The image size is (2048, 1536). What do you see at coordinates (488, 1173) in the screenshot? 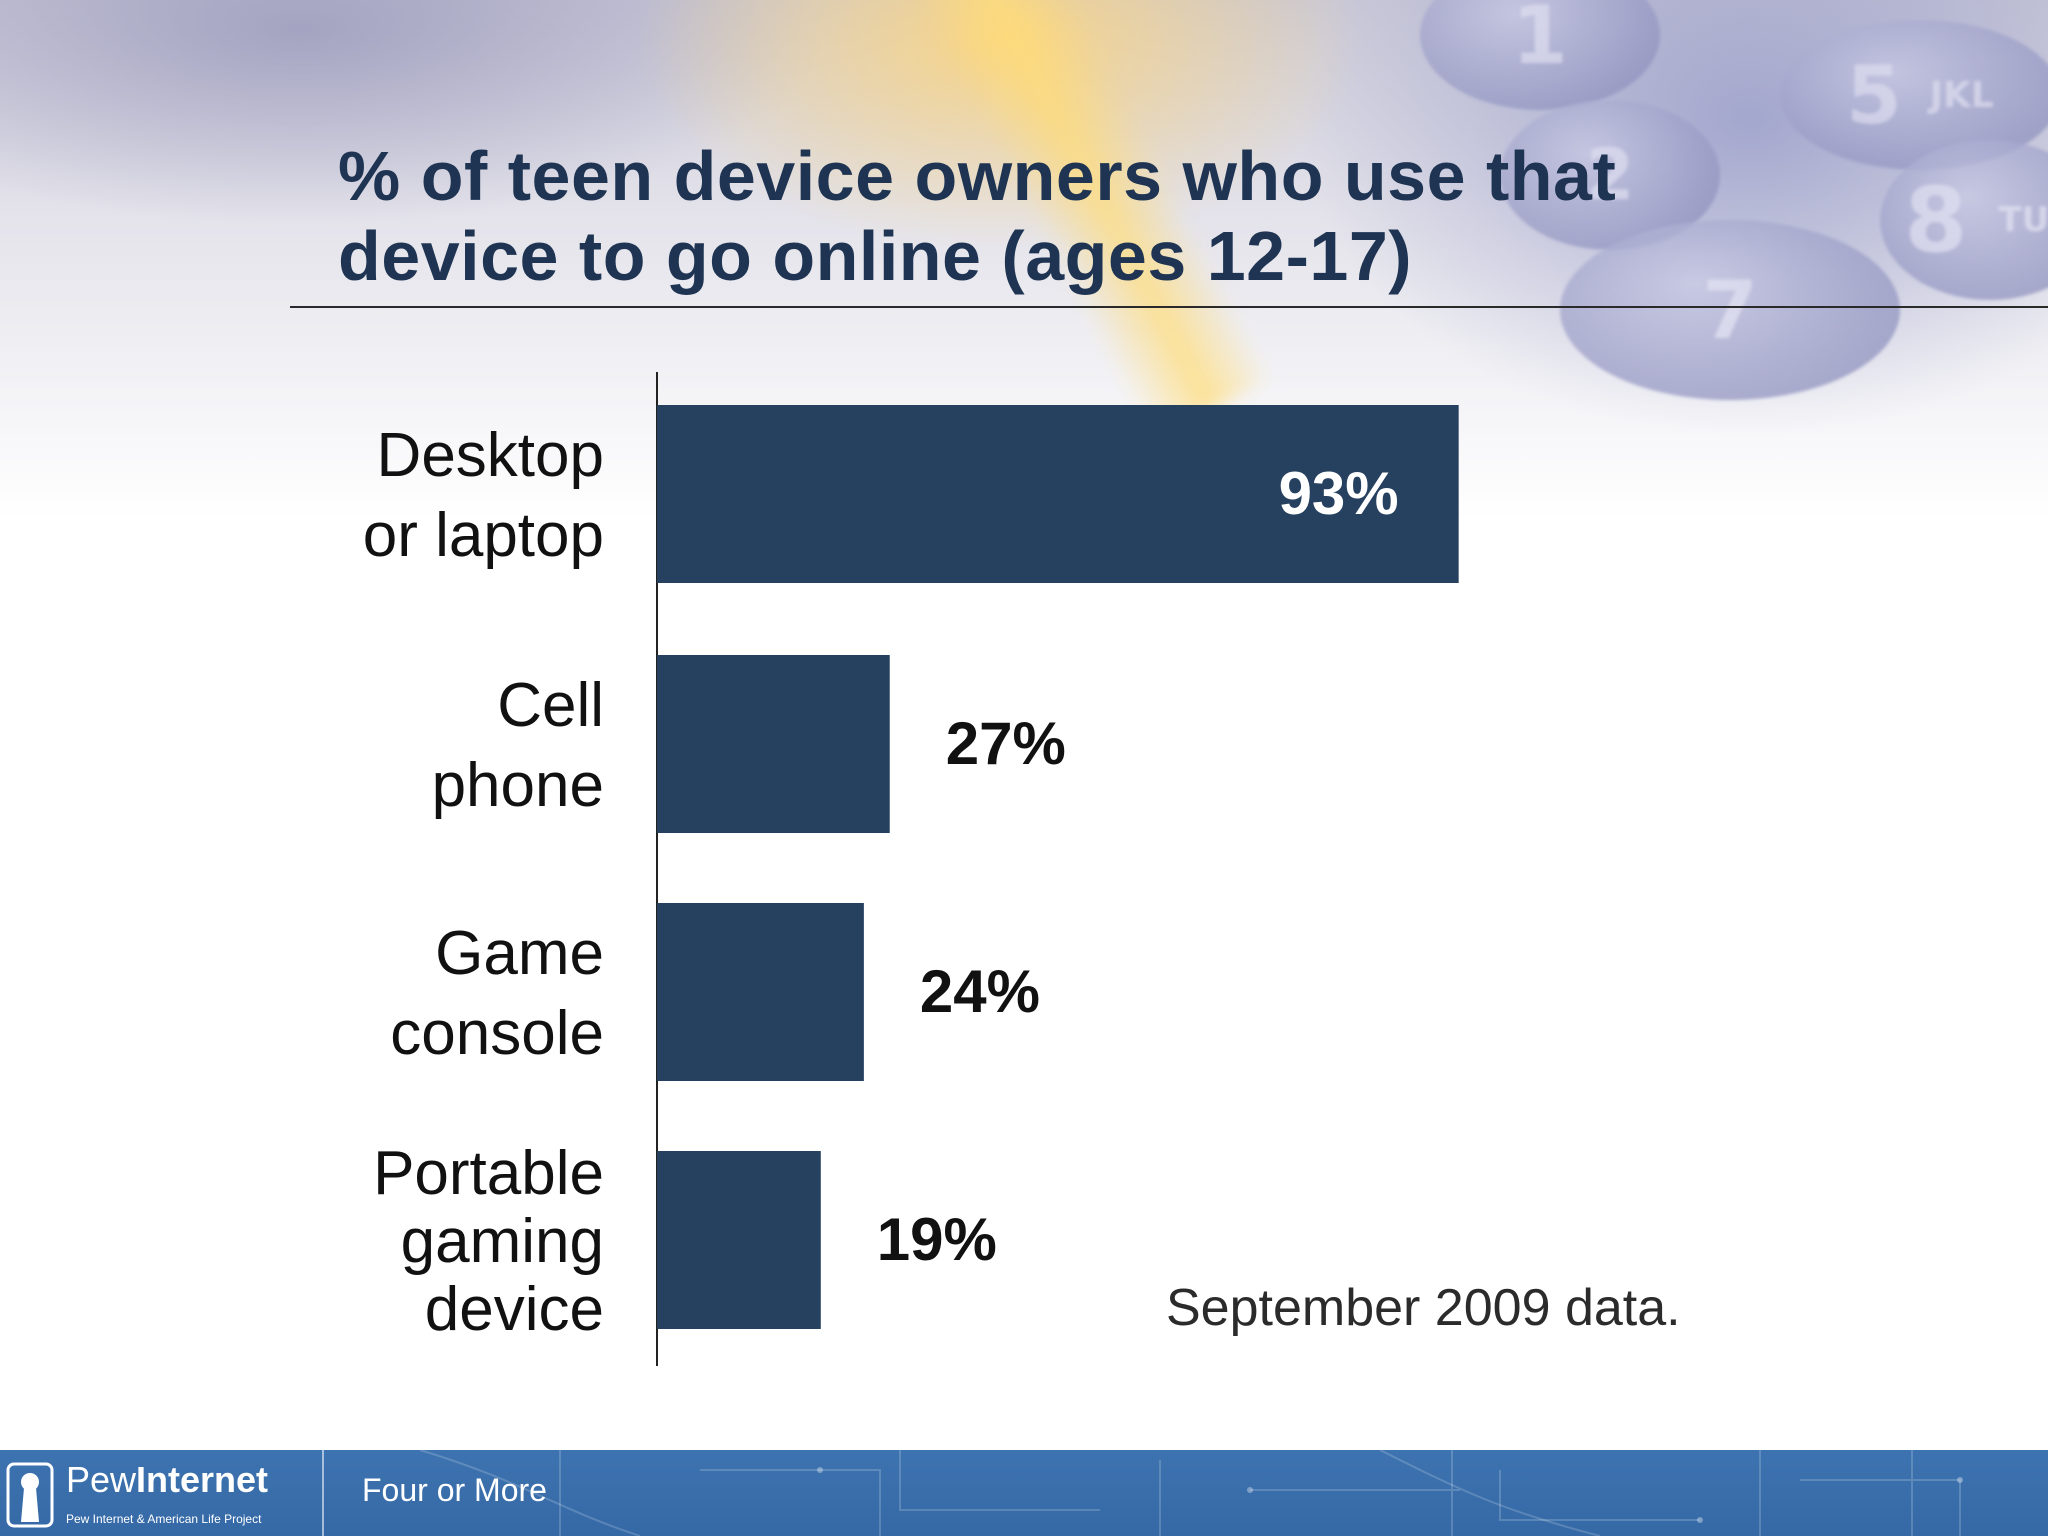
I see `category-label-line: Portable` at bounding box center [488, 1173].